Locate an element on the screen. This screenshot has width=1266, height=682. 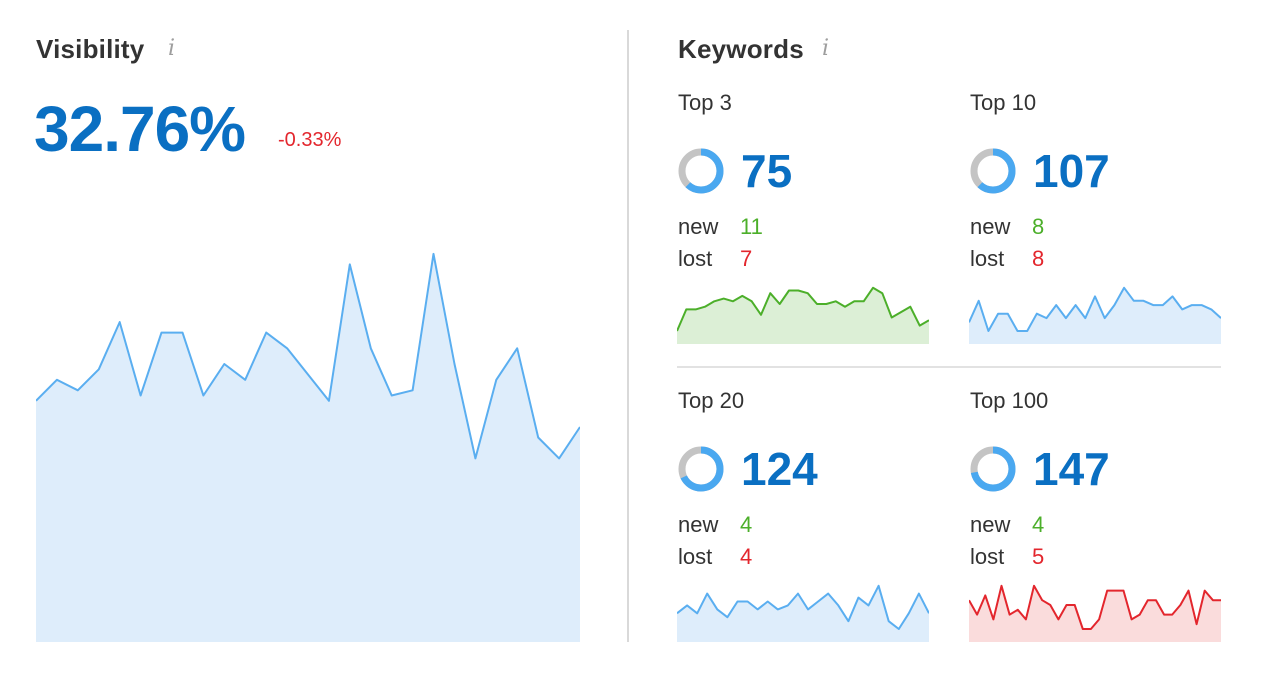
kw-card-value-top10: 107 is located at coordinates (1071, 171).